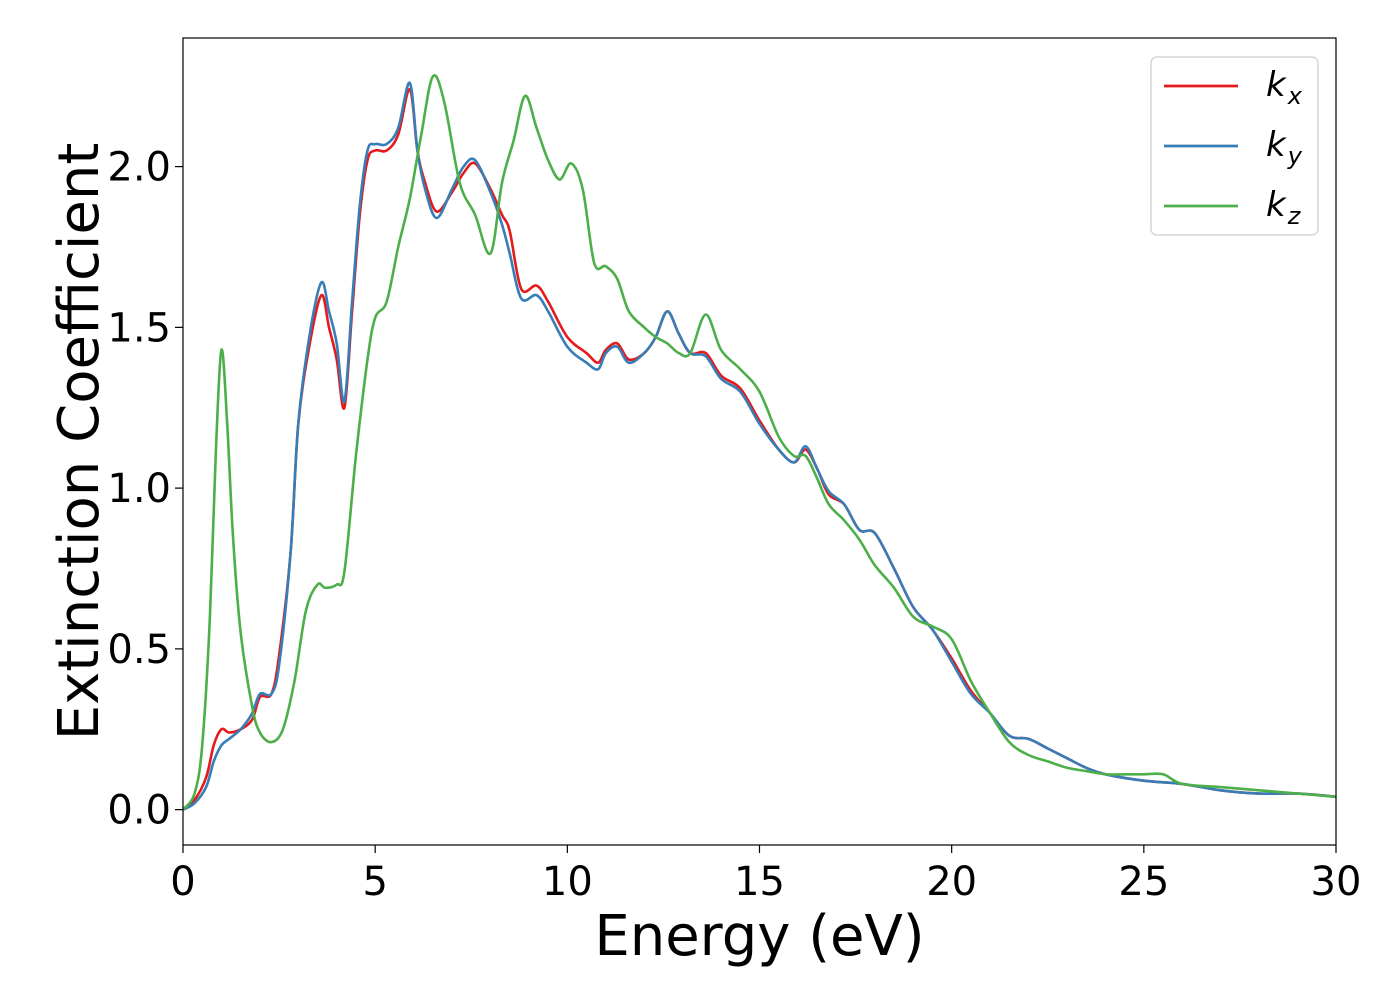 The width and height of the screenshot is (1400, 1000). I want to click on x-axis-ticks: 0 5 10 15 20 25 30, so click(765, 875).